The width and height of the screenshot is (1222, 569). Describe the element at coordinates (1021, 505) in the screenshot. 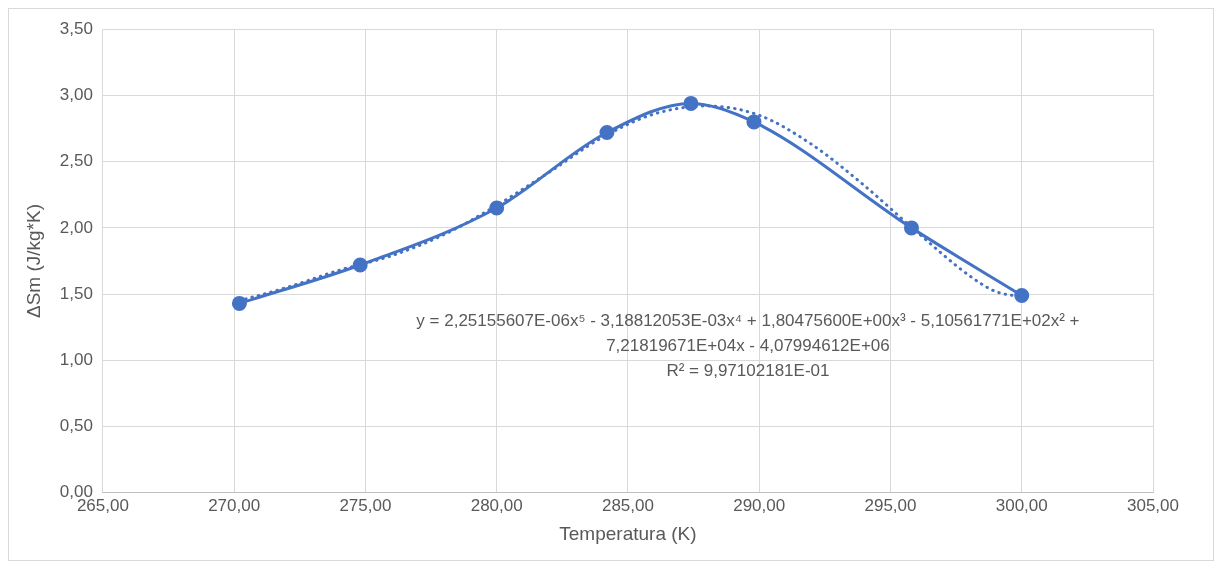

I see `x-tick-label: 300,00` at that location.